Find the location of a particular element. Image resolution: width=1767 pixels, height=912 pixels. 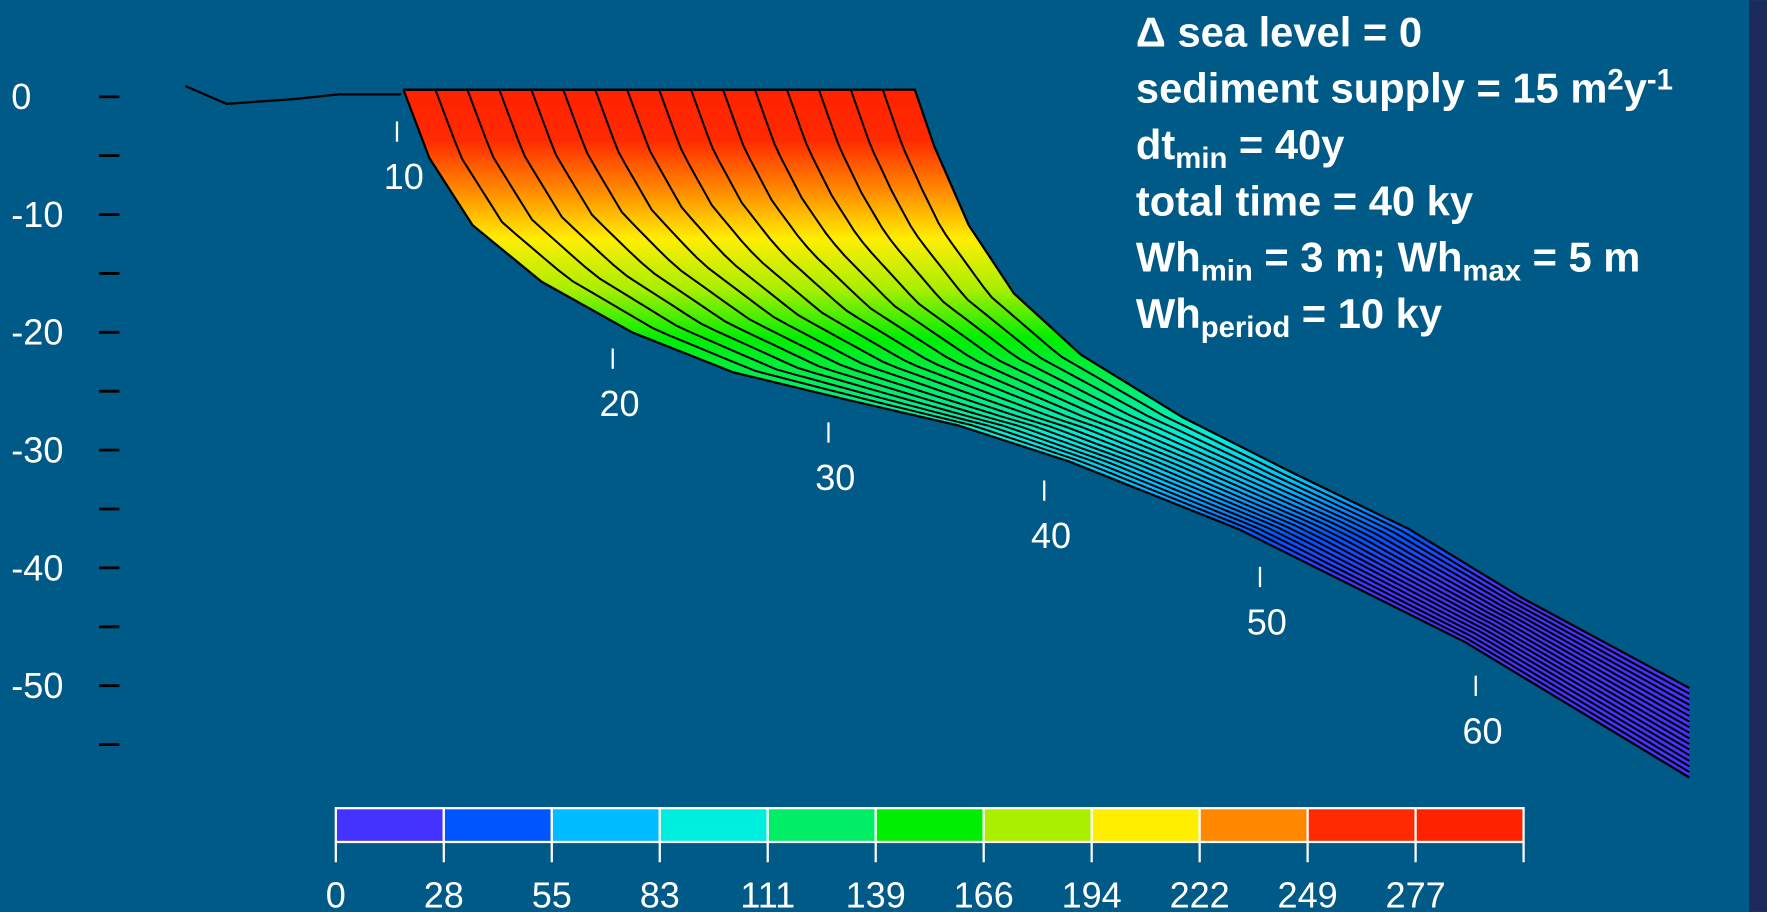

annotation-part: period is located at coordinates (1245, 327).